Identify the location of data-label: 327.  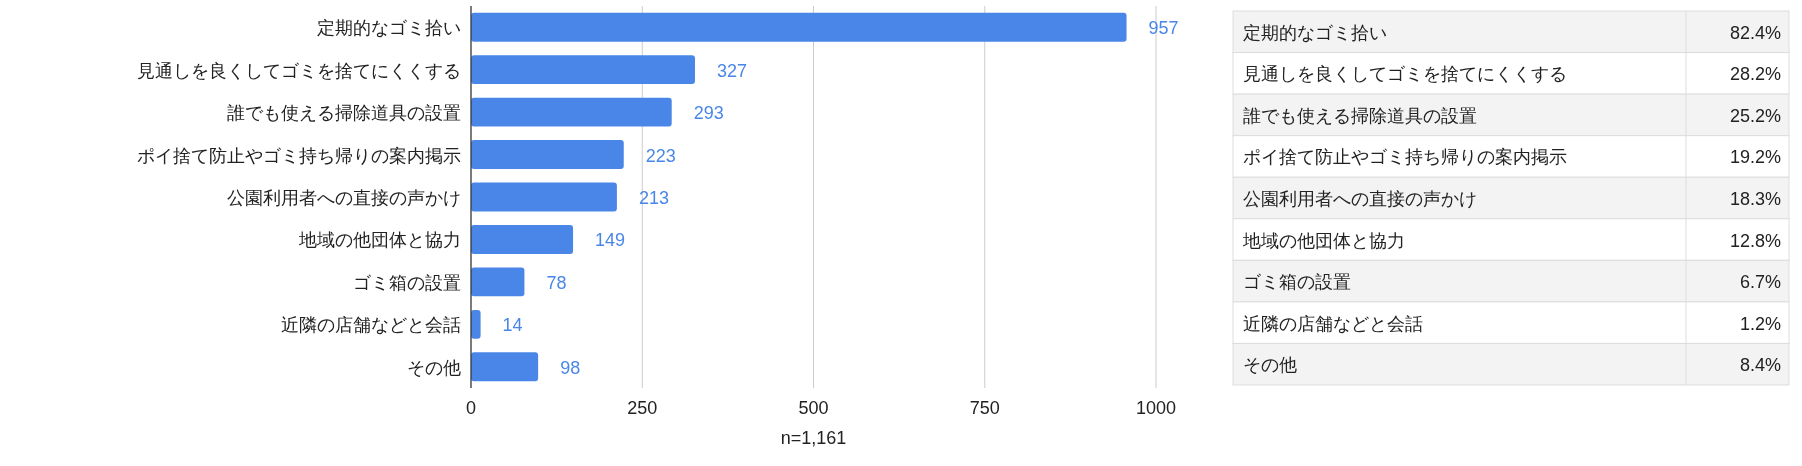
(732, 70).